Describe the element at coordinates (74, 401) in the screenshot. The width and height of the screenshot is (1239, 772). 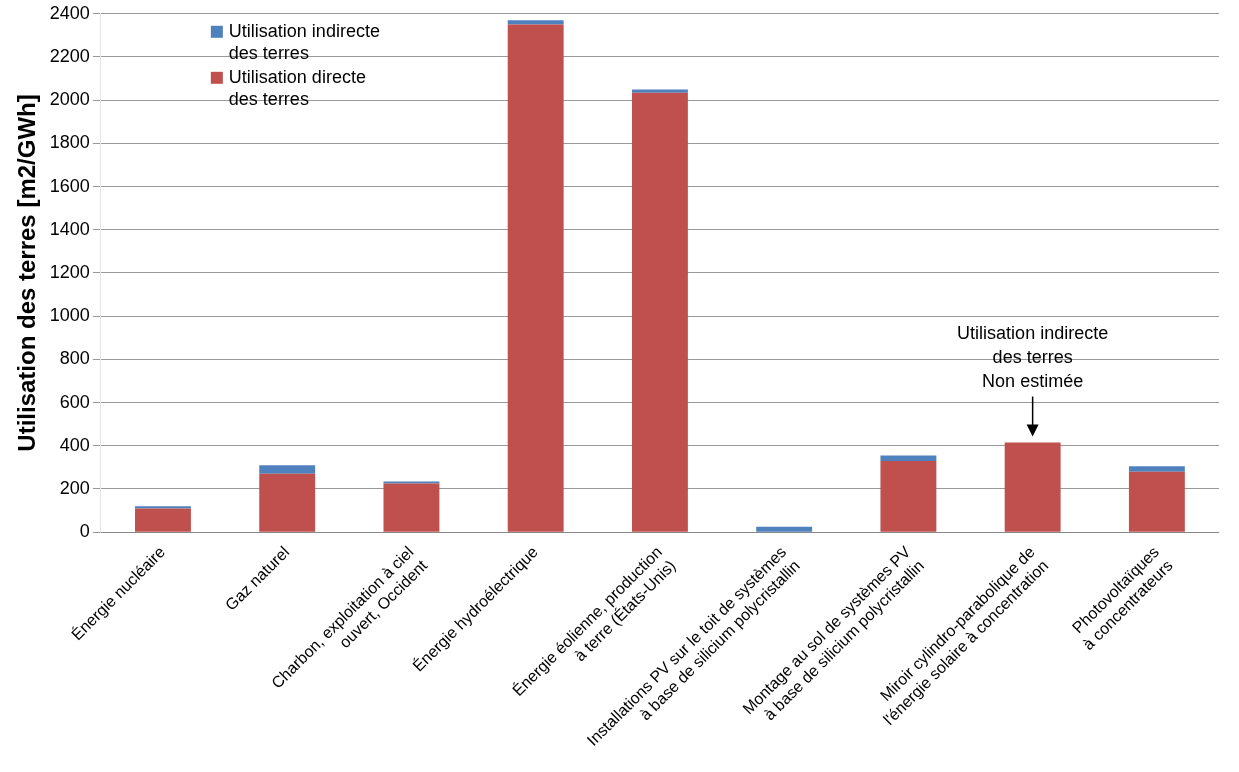
I see `y-tick-label: 600` at that location.